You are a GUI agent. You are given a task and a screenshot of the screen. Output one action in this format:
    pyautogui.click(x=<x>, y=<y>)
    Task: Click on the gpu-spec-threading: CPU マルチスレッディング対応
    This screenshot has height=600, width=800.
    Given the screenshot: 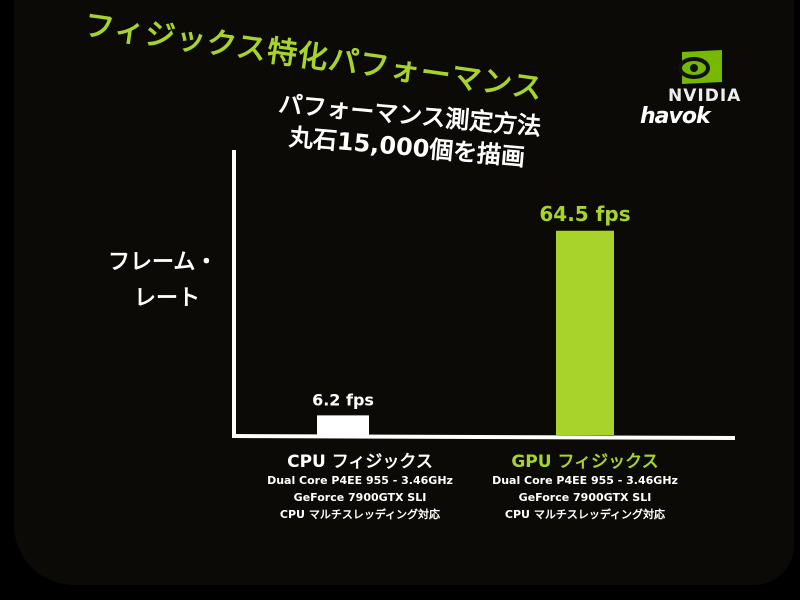 What is the action you would take?
    pyautogui.click(x=585, y=514)
    